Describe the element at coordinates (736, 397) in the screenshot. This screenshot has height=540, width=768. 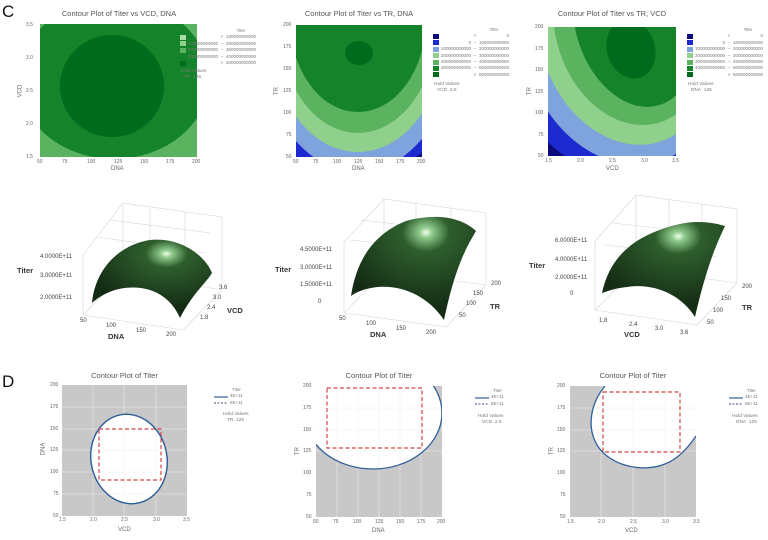
I see `solid-line-icon` at that location.